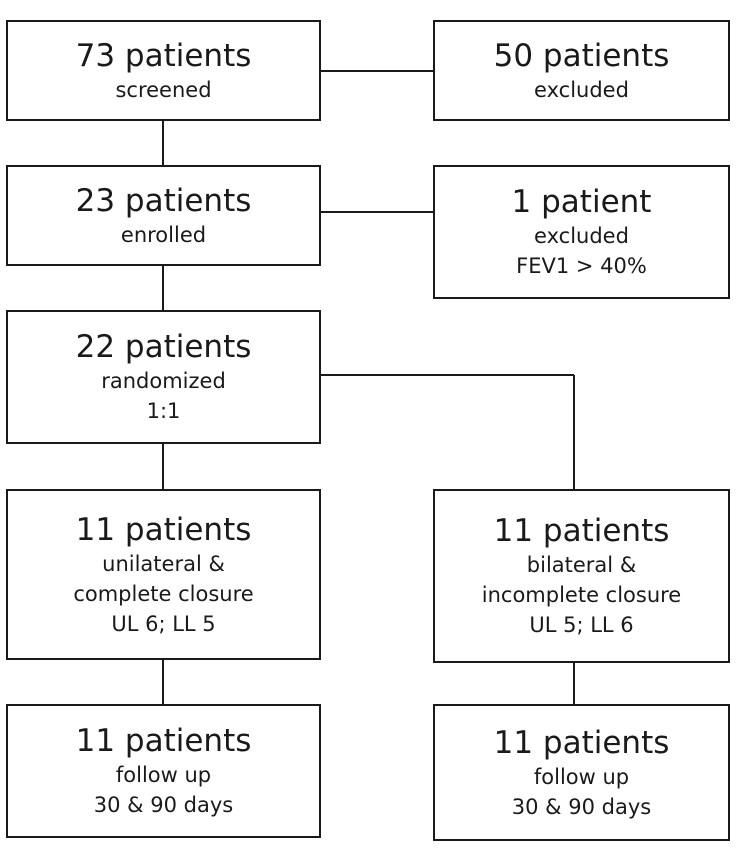 This screenshot has height=864, width=737. I want to click on bilateral-followup-label: follow up, so click(581, 776).